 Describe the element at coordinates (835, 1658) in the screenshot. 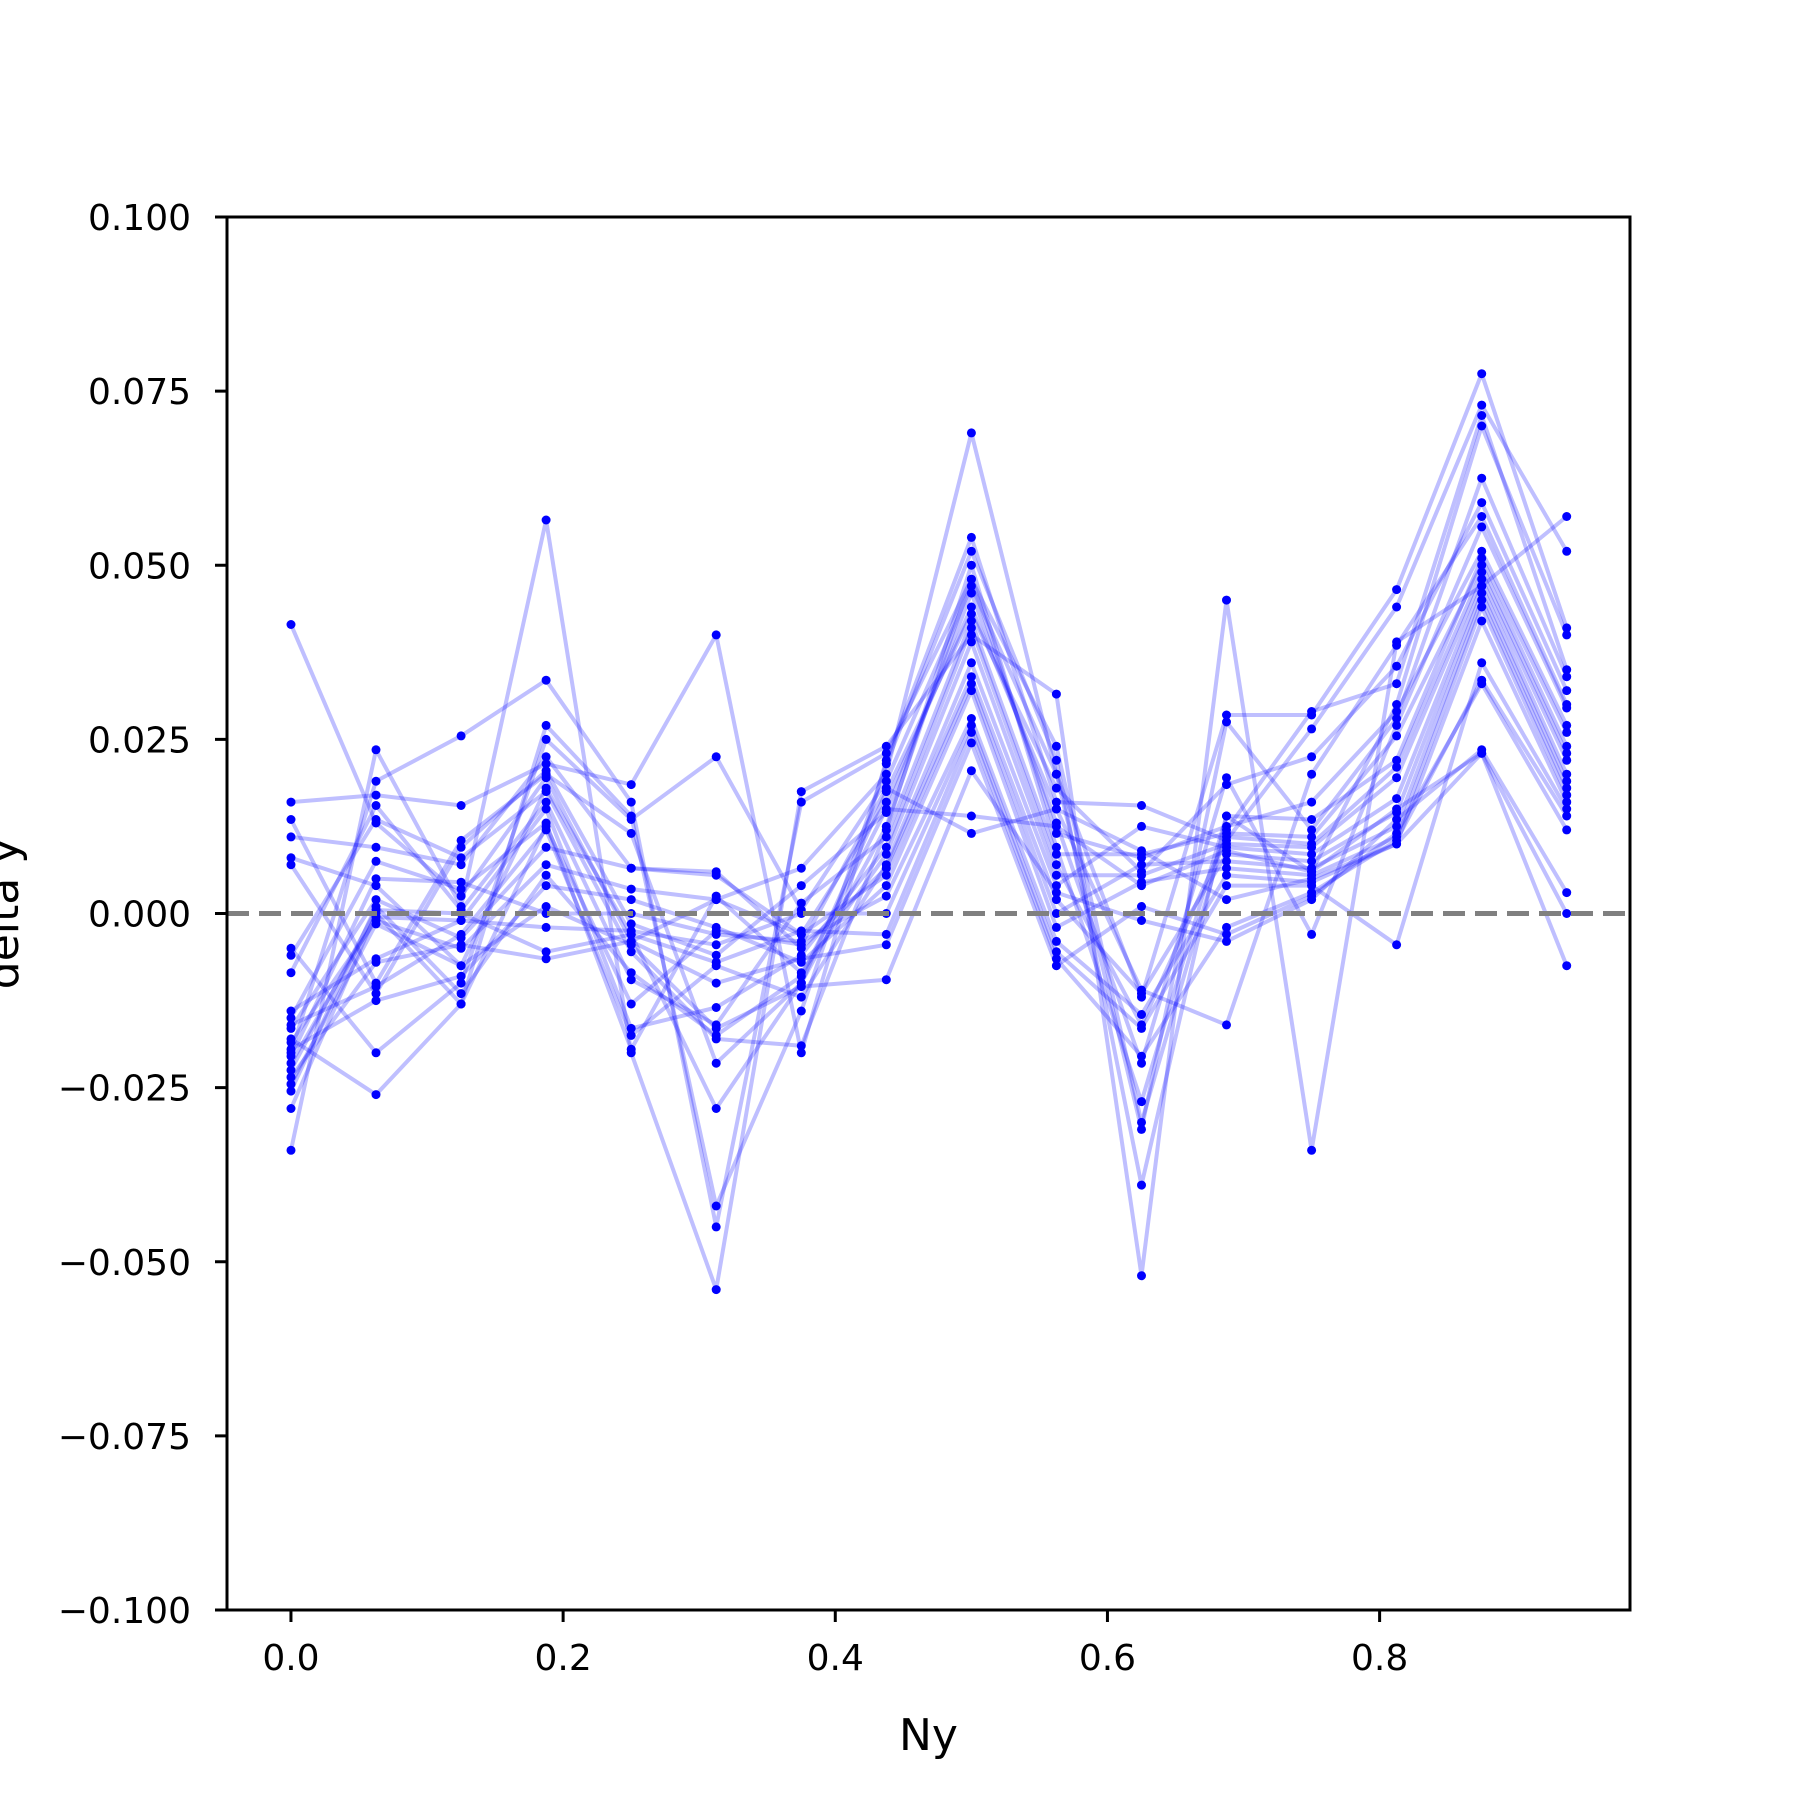

I see `x-tick-label: 0.4` at that location.